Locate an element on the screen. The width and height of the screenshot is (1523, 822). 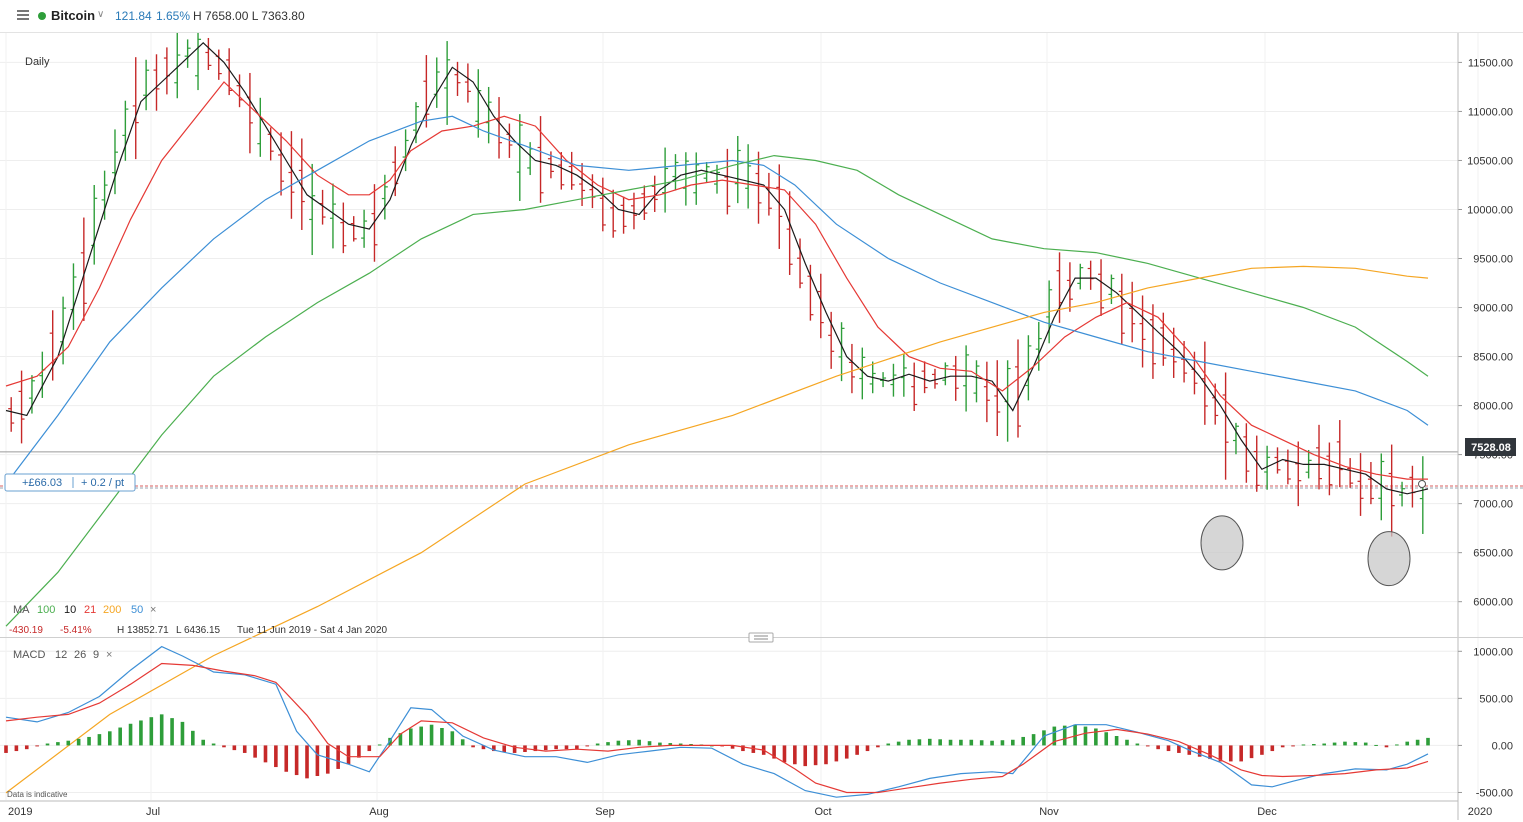
range-low: L 6436.15 is located at coordinates (198, 630).